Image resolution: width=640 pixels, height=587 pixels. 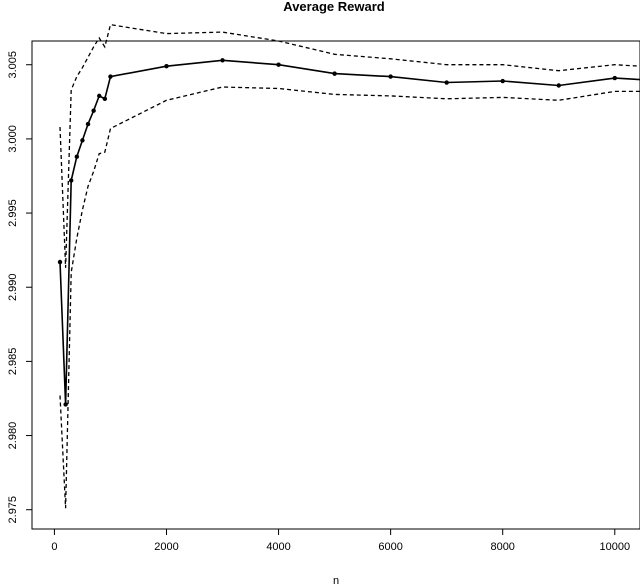 I want to click on chart-title: Average Reward, so click(x=333, y=7).